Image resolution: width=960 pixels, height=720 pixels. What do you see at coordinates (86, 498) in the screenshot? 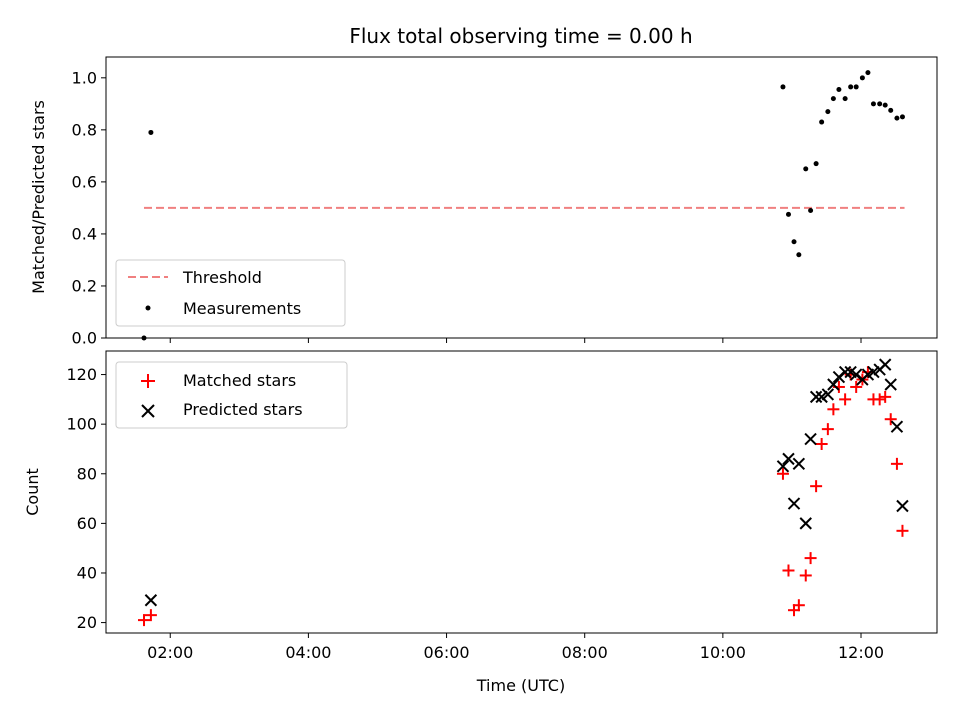
I see `count-y-ticks: 20 40 60 80 100 120` at bounding box center [86, 498].